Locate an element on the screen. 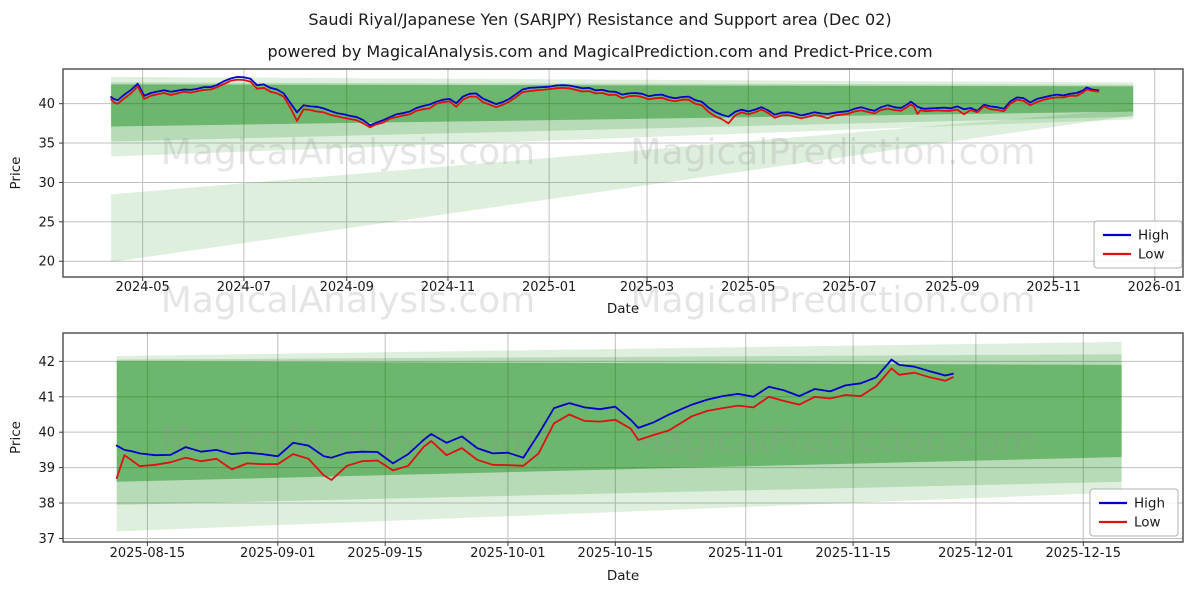 The width and height of the screenshot is (1200, 600). x-tick-label: 2025-09-01 is located at coordinates (278, 553).